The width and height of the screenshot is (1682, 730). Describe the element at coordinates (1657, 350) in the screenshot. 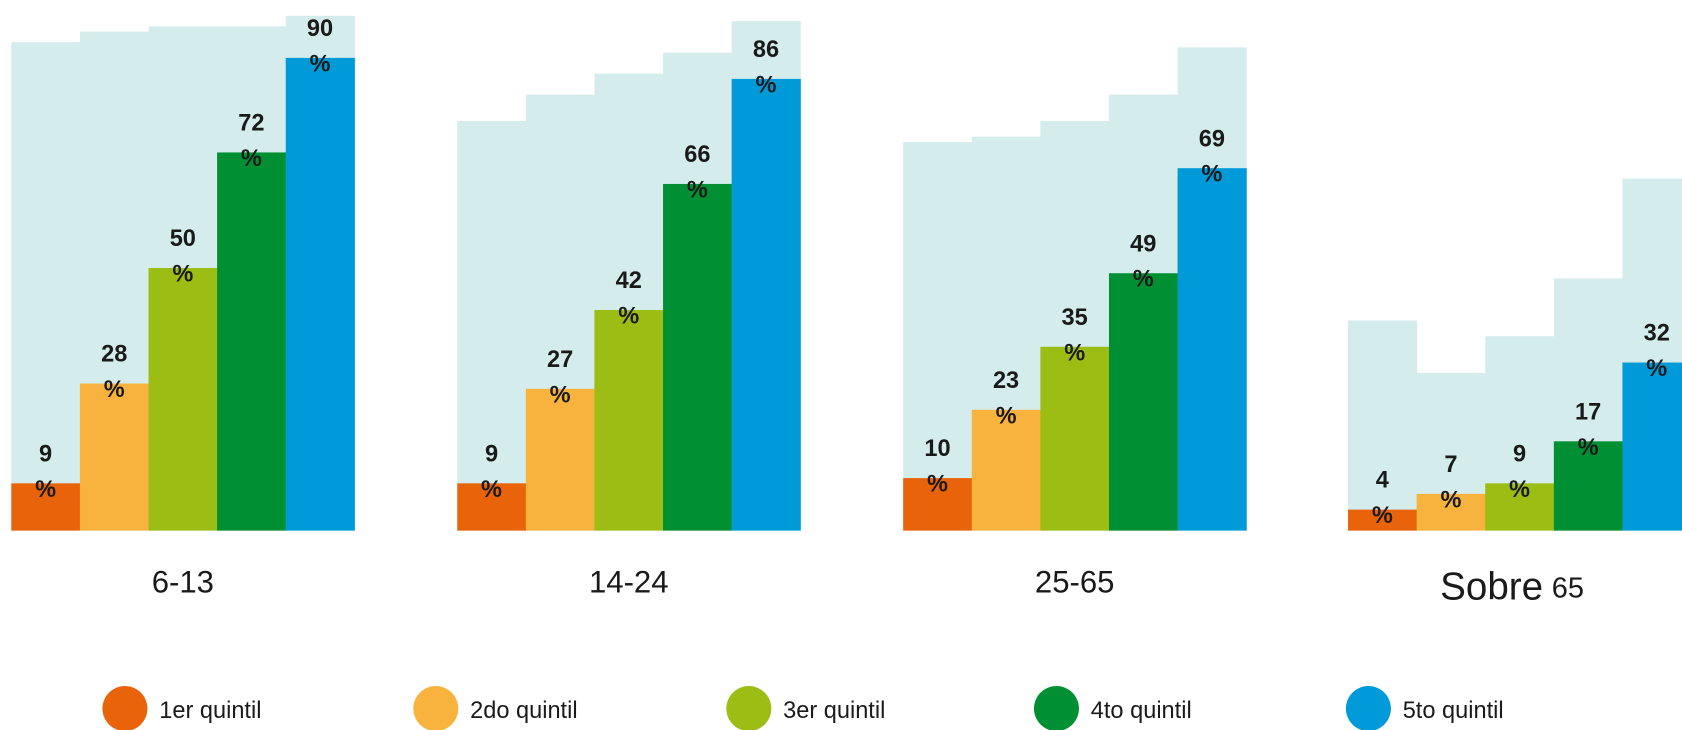

I see `value-label: 32%` at that location.